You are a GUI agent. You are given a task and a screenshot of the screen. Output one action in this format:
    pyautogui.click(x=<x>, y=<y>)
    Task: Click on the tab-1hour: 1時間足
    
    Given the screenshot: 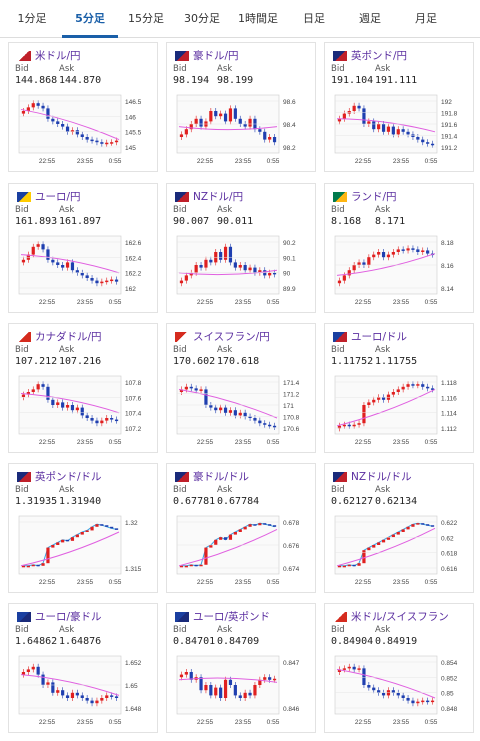 What is the action you would take?
    pyautogui.click(x=258, y=18)
    